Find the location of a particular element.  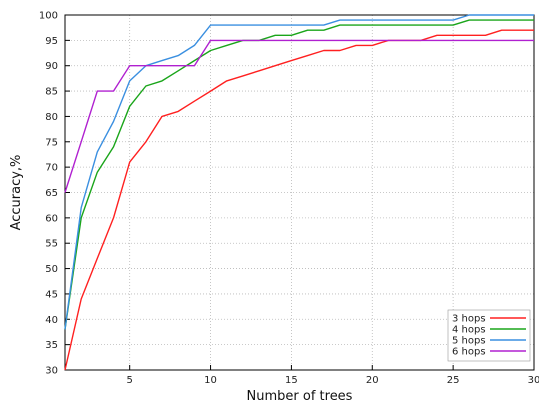

y-tick-label: 60 is located at coordinates (51, 218).